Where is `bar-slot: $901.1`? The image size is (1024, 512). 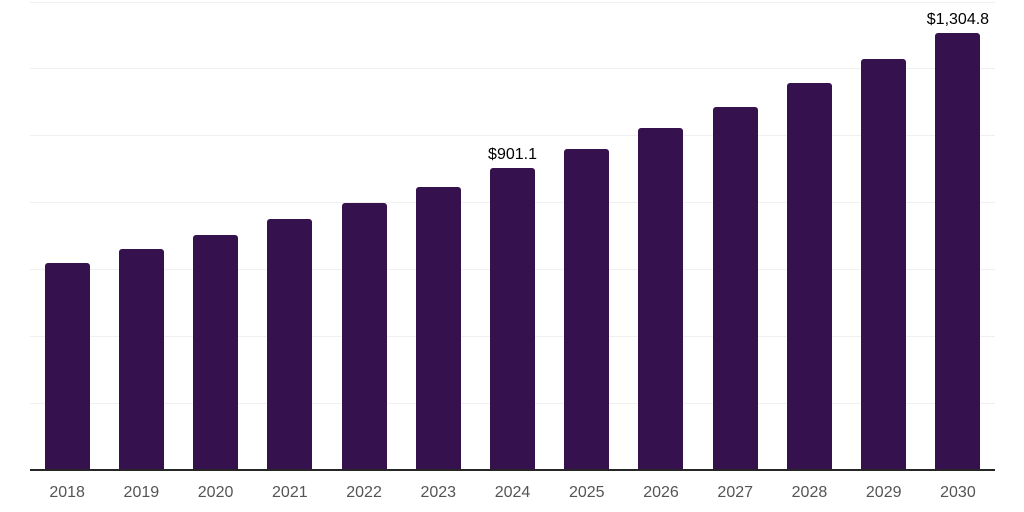 bar-slot: $901.1 is located at coordinates (512, 235).